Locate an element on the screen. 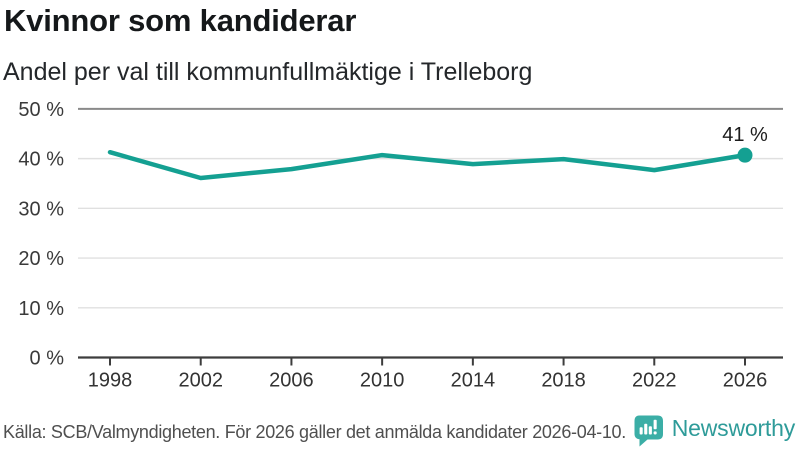 Image resolution: width=800 pixels, height=450 pixels. newsworthy-logo: Newsworthy is located at coordinates (714, 431).